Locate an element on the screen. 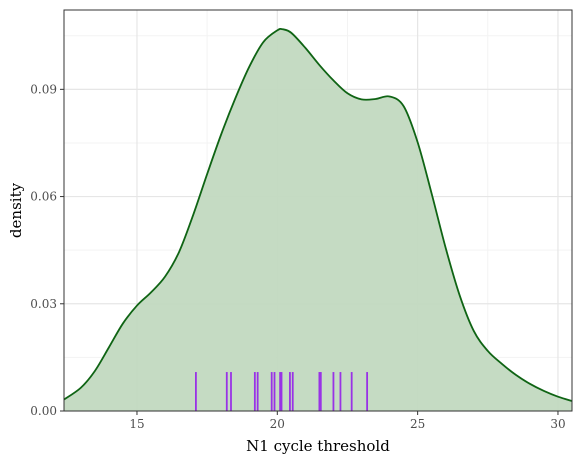 The height and width of the screenshot is (465, 581). y-tick-label: 0.09 is located at coordinates (43, 89).